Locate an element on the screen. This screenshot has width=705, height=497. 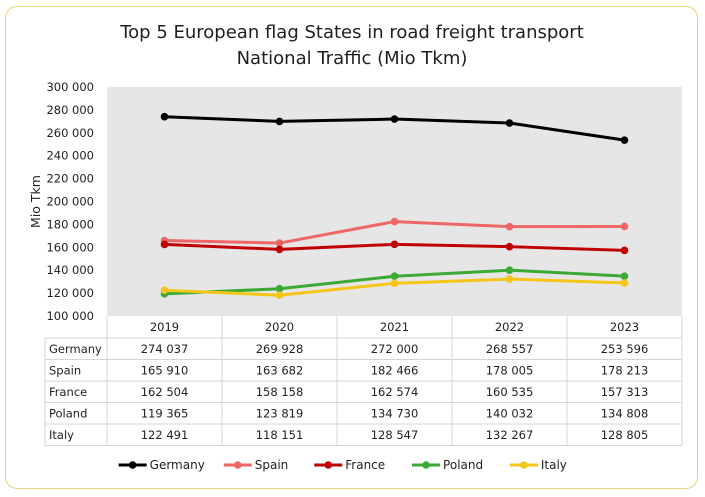
y-tick-label: 160 000 is located at coordinates (70, 247).